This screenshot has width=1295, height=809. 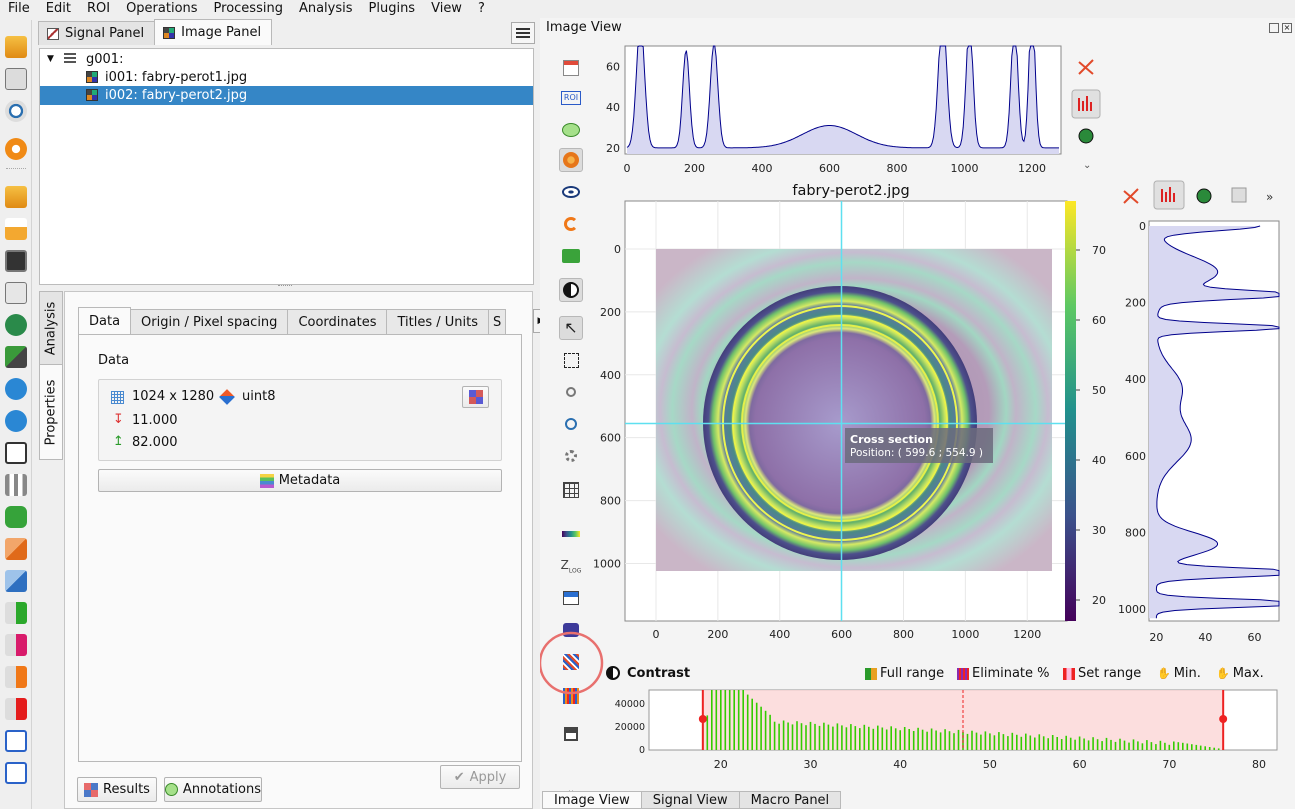 I want to click on tab-image-panel: Image Panel, so click(x=213, y=32).